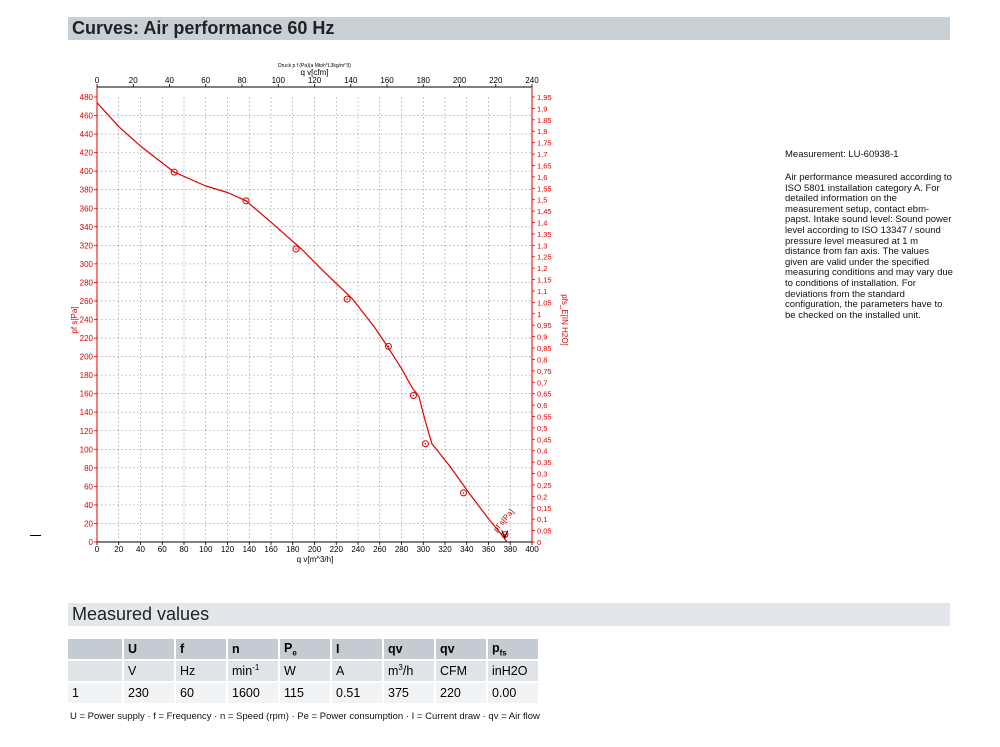 This screenshot has height=747, width=1000. What do you see at coordinates (542, 405) in the screenshot?
I see `y2-tick-label: 0,6` at bounding box center [542, 405].